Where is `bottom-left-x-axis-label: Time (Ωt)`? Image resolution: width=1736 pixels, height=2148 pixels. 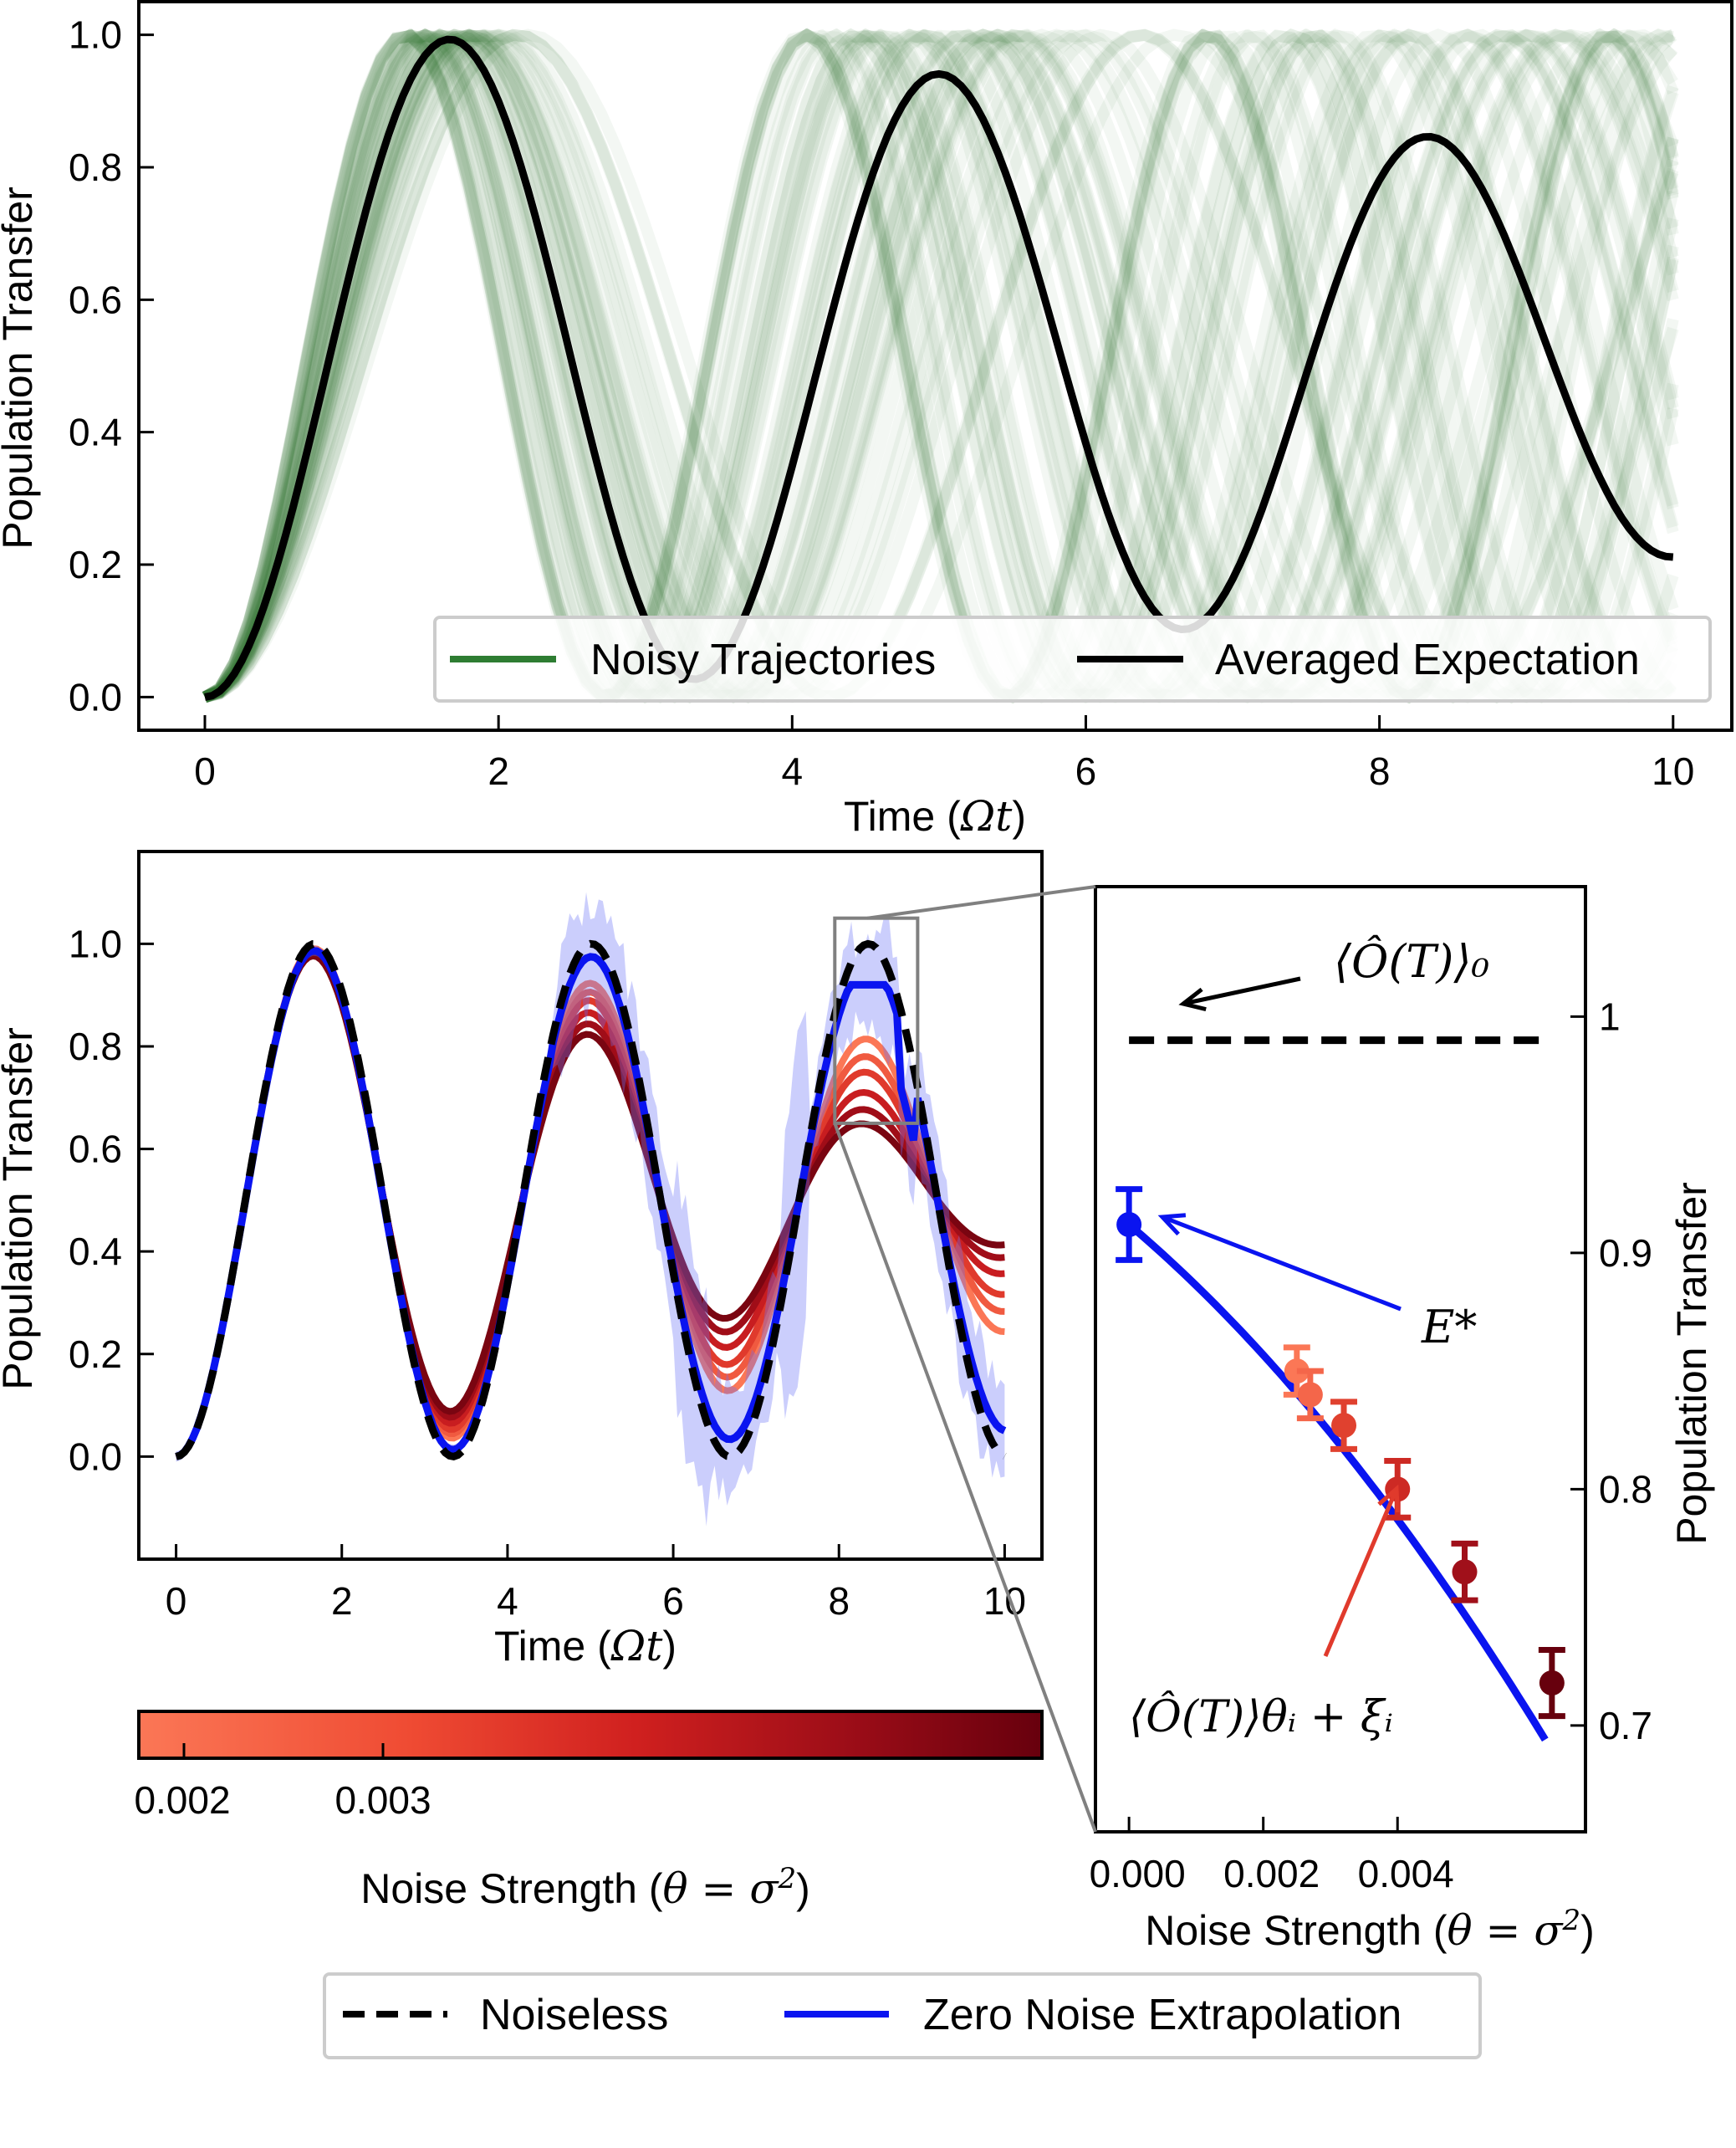 bottom-left-x-axis-label: Time (Ωt) is located at coordinates (585, 1646).